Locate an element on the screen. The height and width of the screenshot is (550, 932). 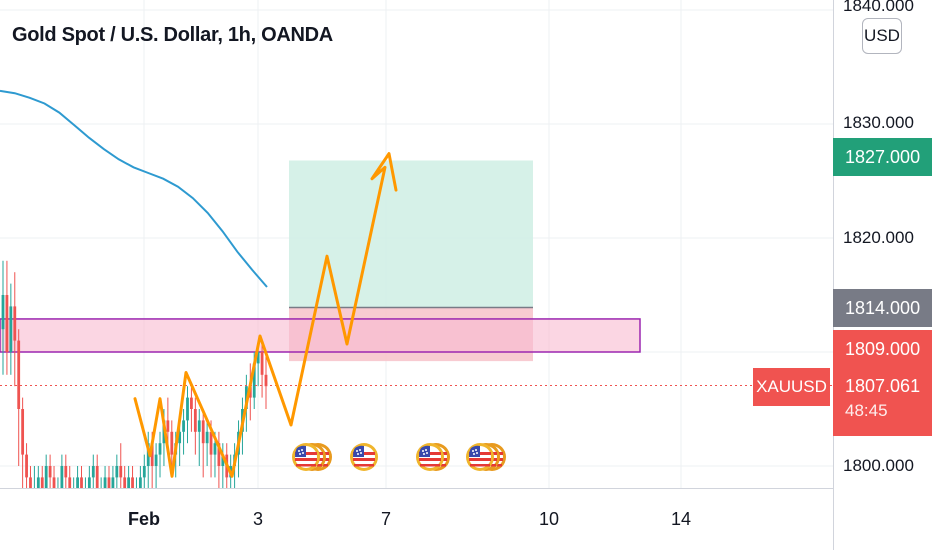
x-axis-line is located at coordinates (416, 488).